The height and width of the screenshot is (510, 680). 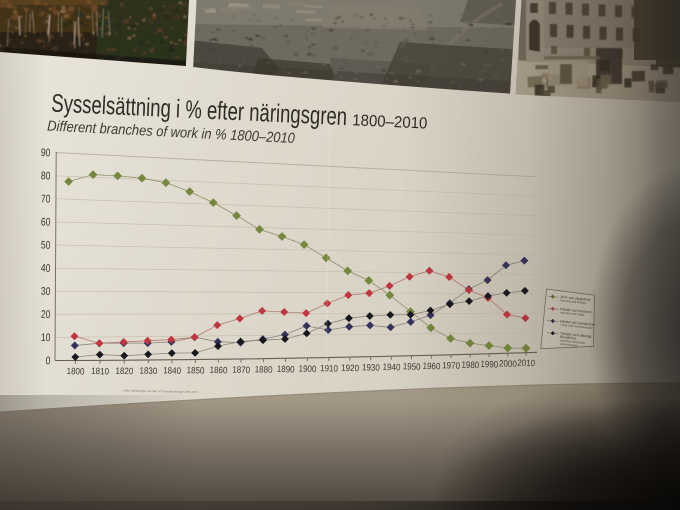 I want to click on svg-text: 40, so click(x=46, y=269).